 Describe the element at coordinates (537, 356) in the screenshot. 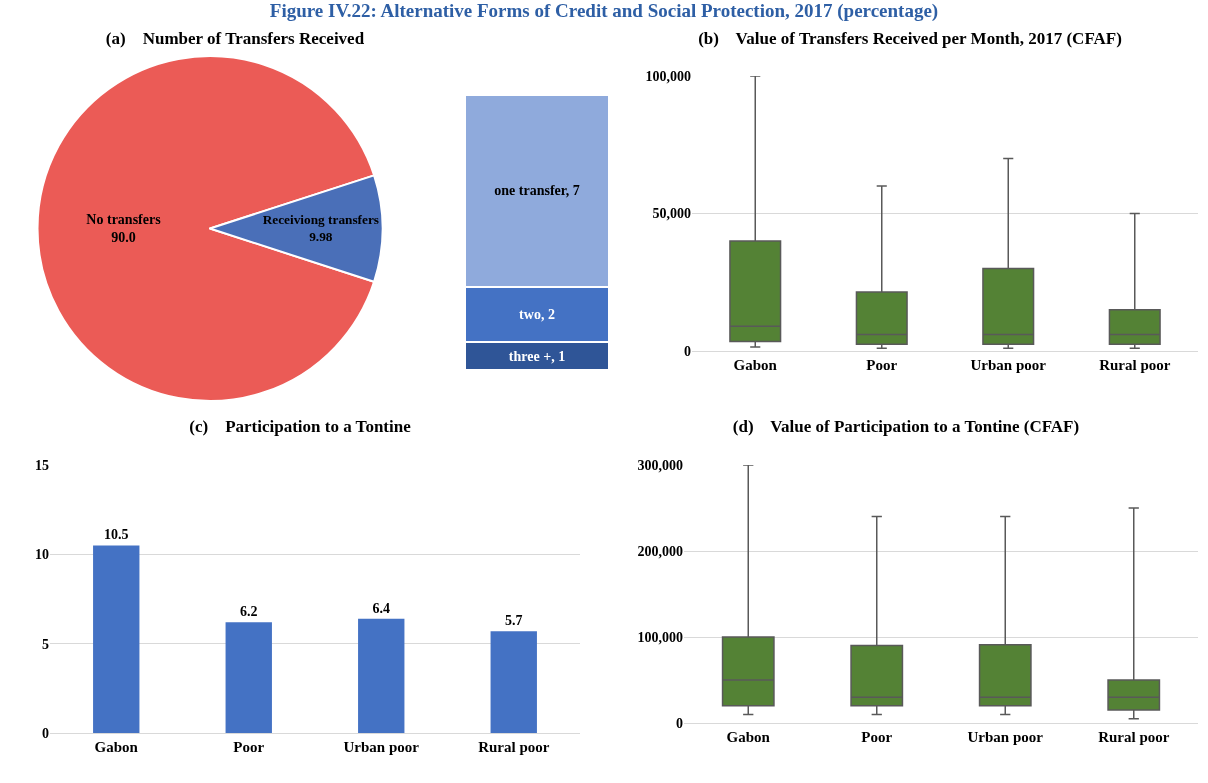

I see `data-label: three +, 1` at that location.